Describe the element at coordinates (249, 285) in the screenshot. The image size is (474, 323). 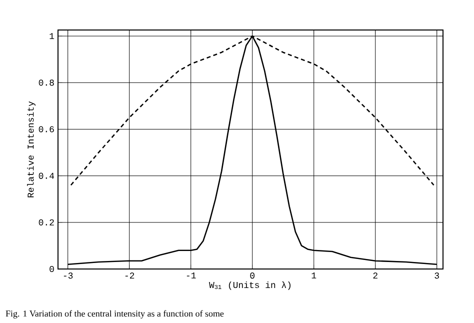
I see `text: W$_{31}$ (Units in λ)` at that location.